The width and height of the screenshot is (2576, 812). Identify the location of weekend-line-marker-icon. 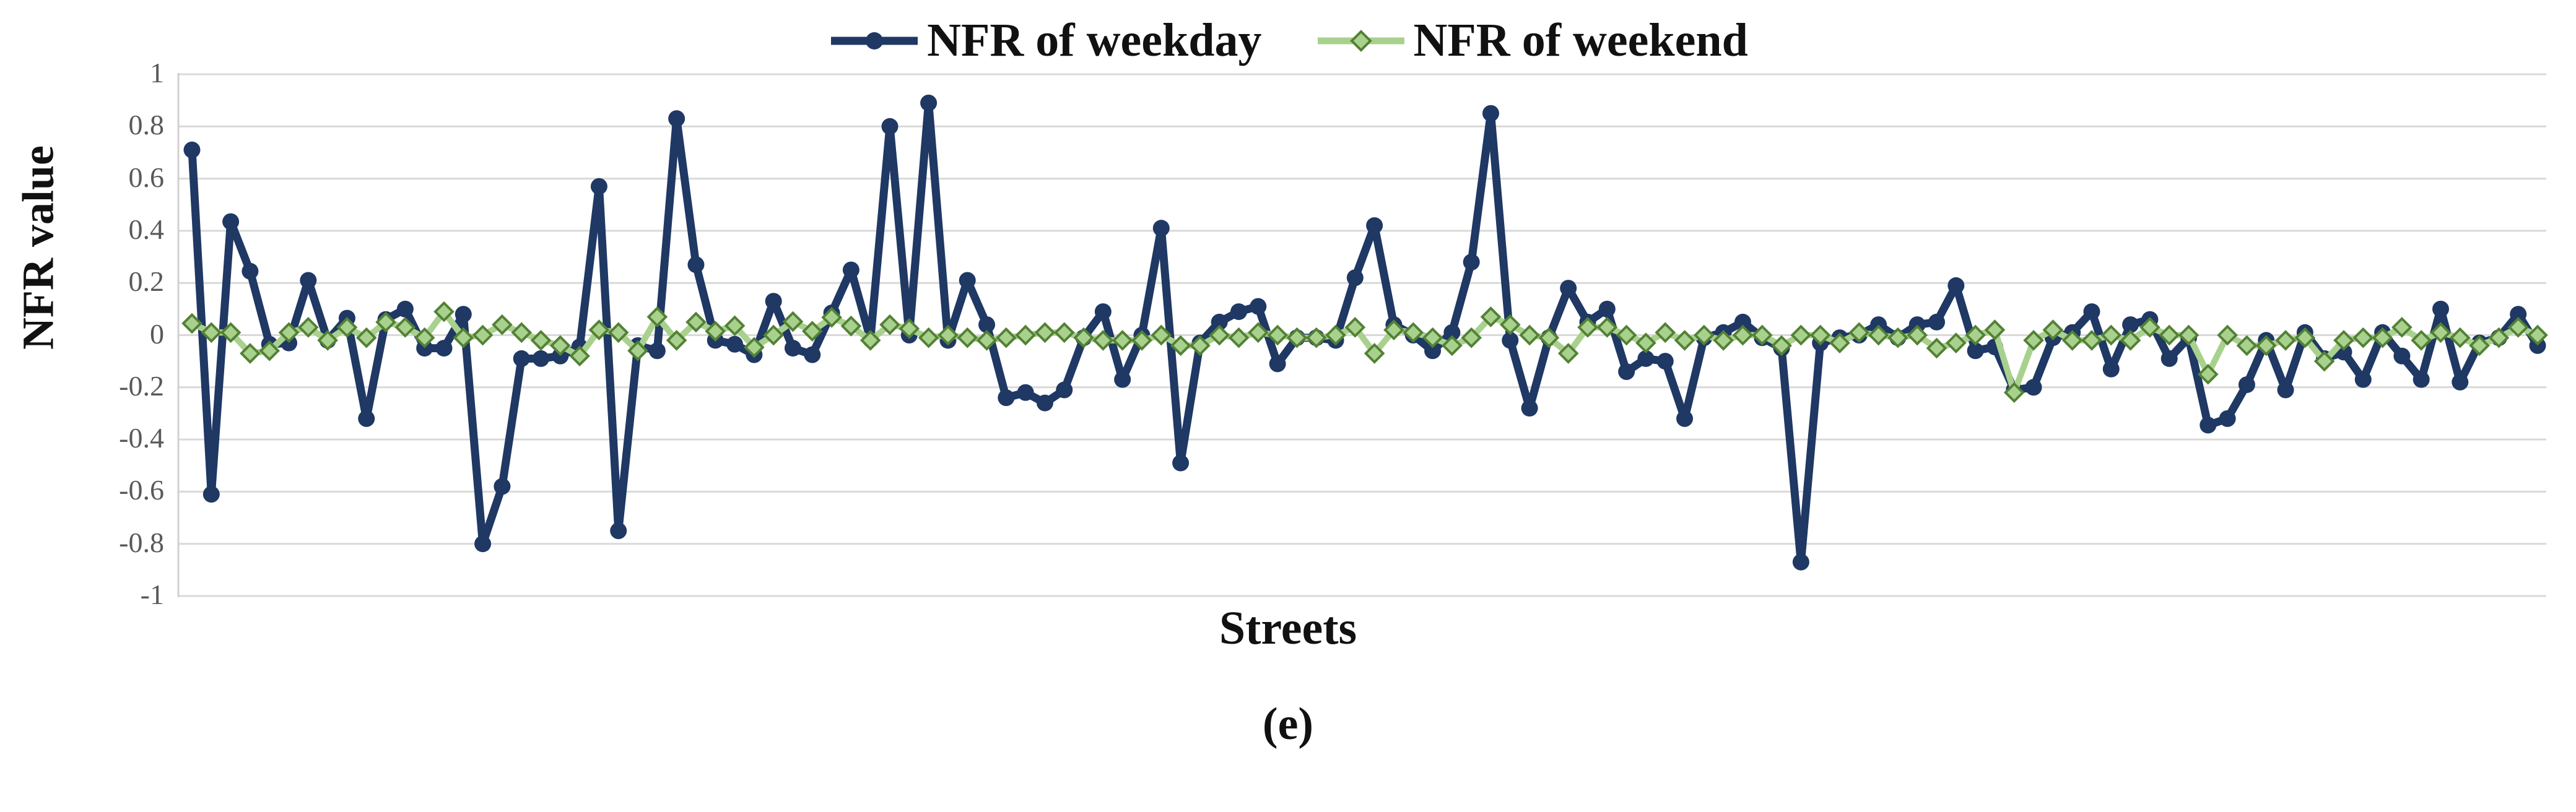
(1360, 40).